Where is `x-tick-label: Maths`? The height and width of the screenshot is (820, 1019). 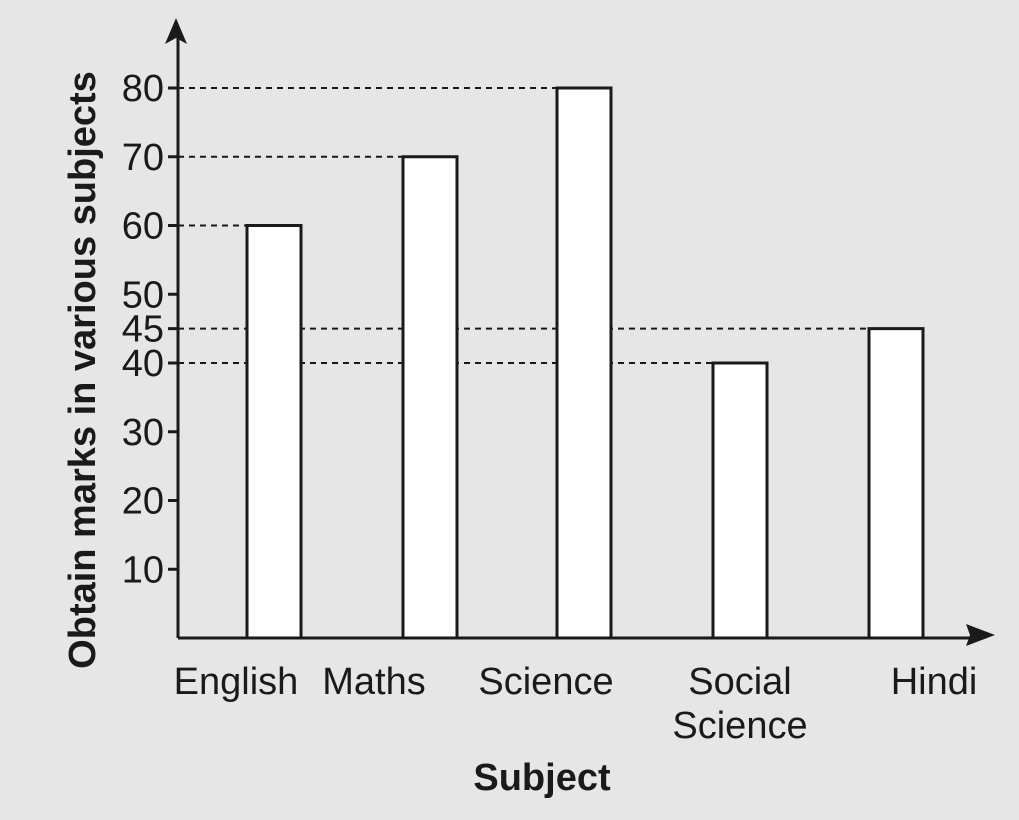
x-tick-label: Maths is located at coordinates (373, 682).